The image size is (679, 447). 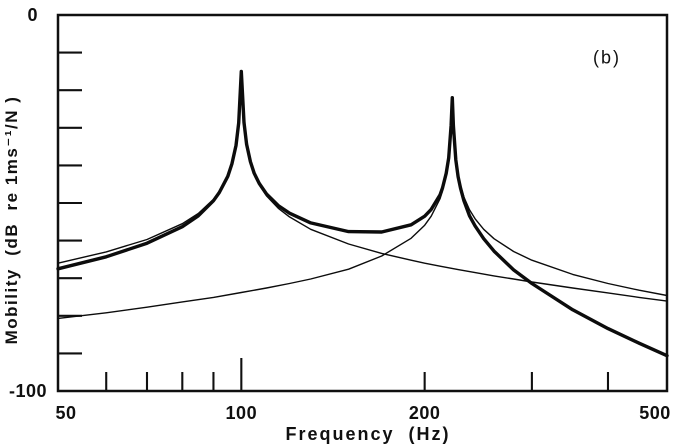 I want to click on y-axis-title: Mobility (dB re 1ms⁻¹/N ), so click(x=11, y=220).